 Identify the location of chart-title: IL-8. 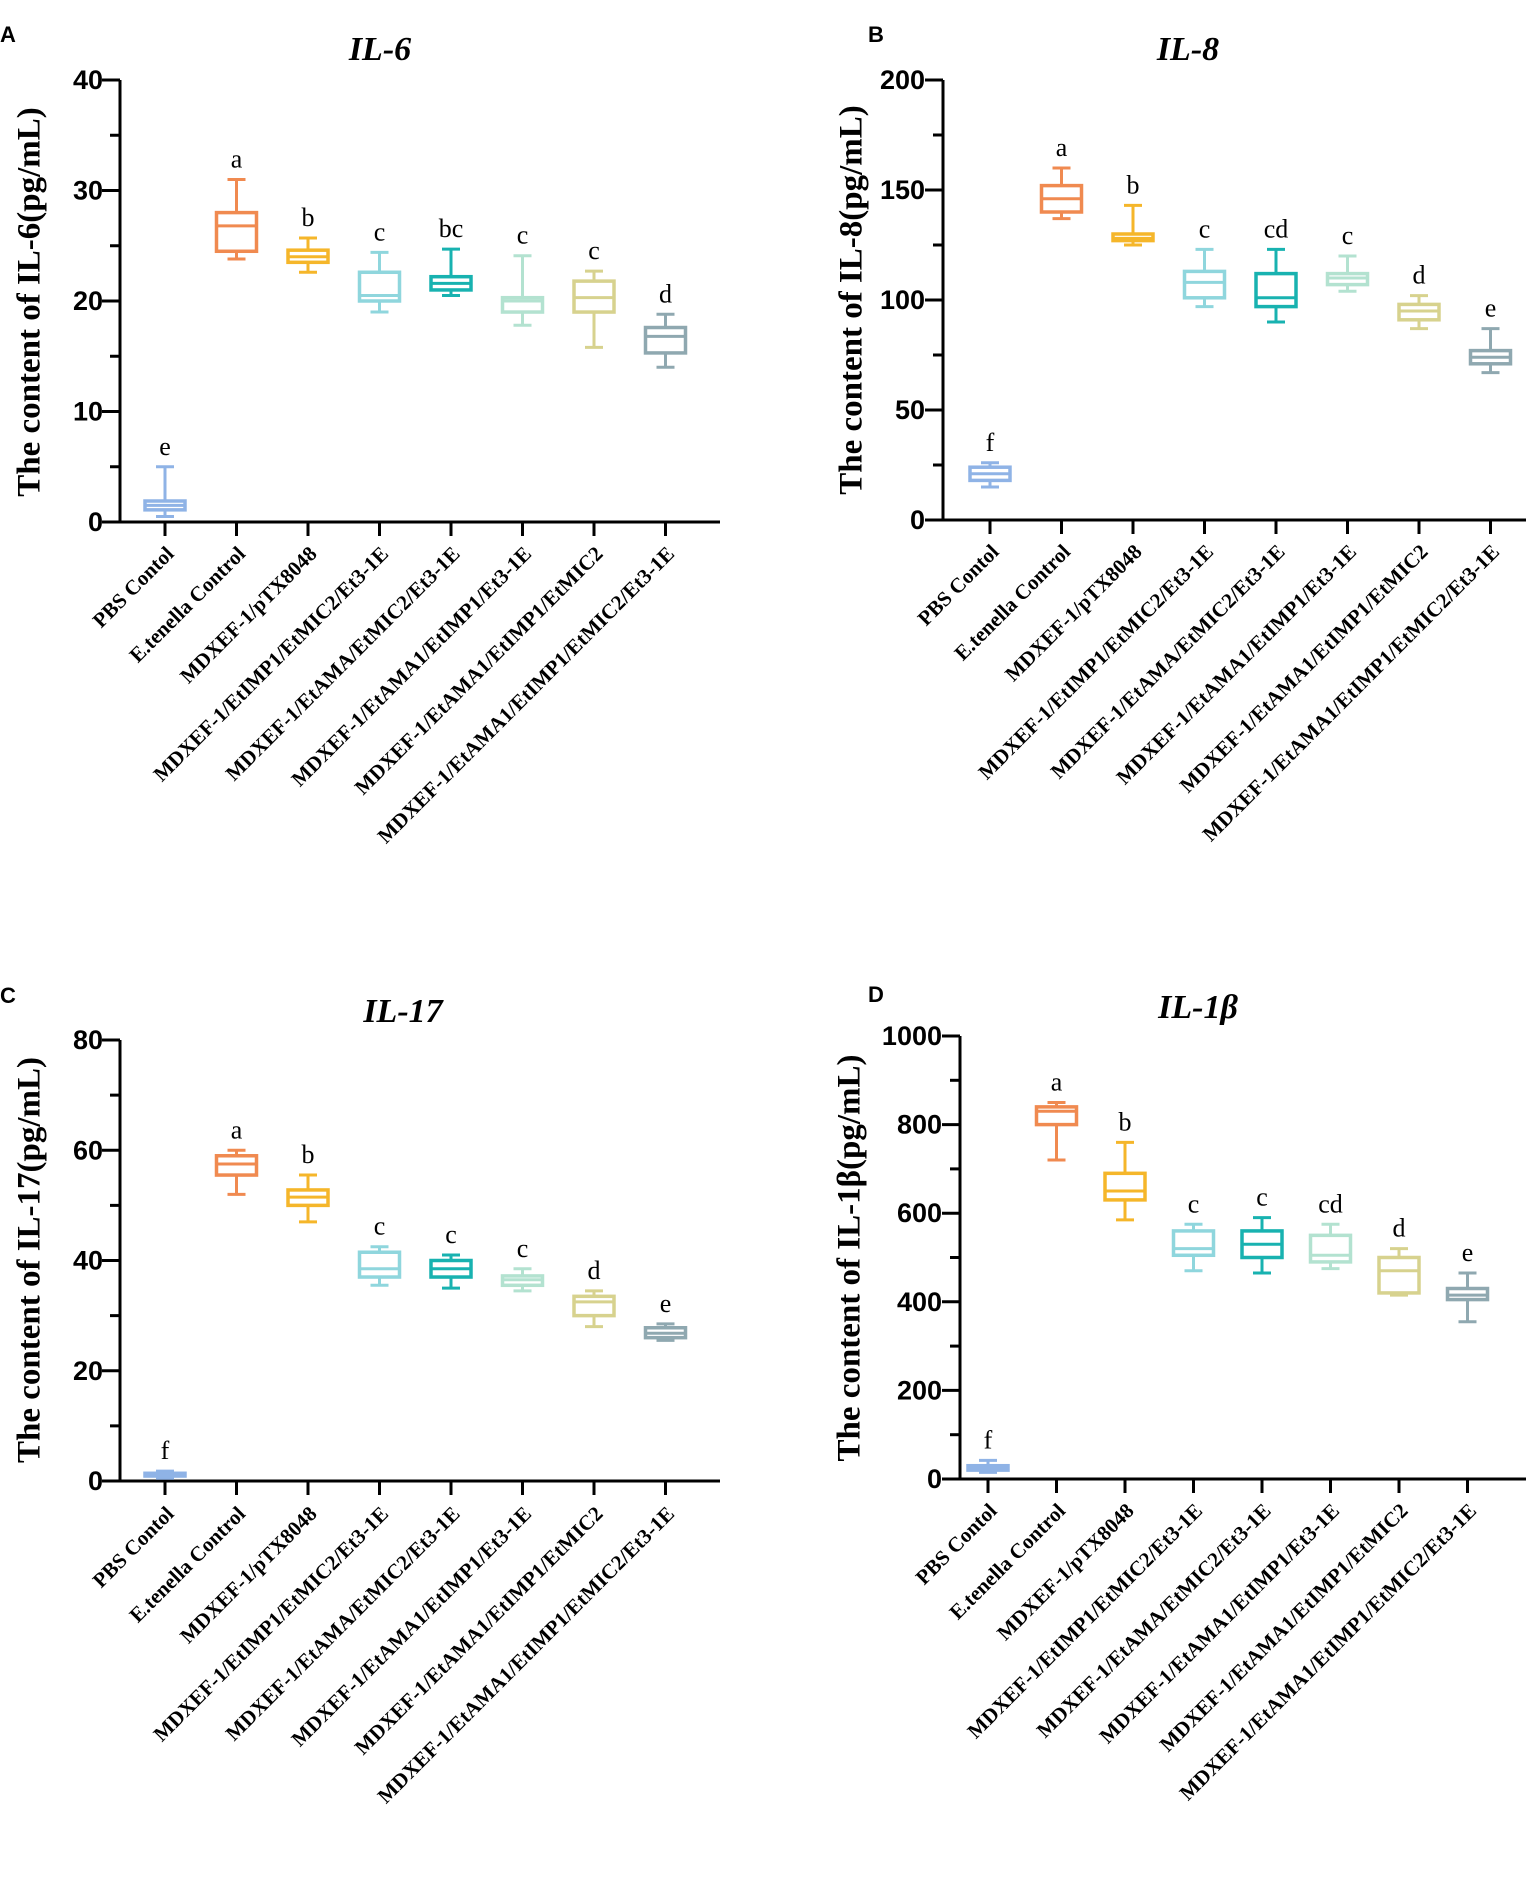
(1187, 49).